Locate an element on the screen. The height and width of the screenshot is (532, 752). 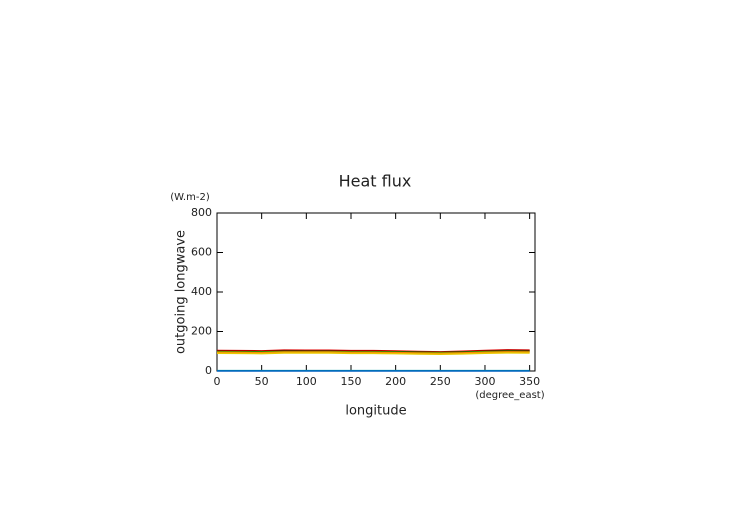
x-tick-label: 100 is located at coordinates (306, 381).